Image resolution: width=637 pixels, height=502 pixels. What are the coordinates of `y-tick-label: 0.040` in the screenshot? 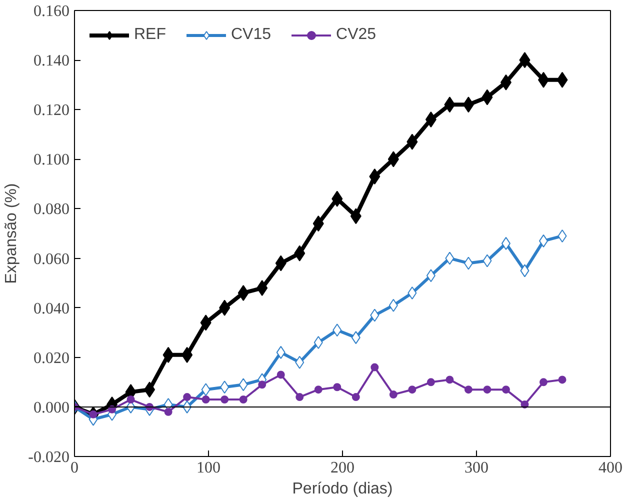 It's located at (52, 309).